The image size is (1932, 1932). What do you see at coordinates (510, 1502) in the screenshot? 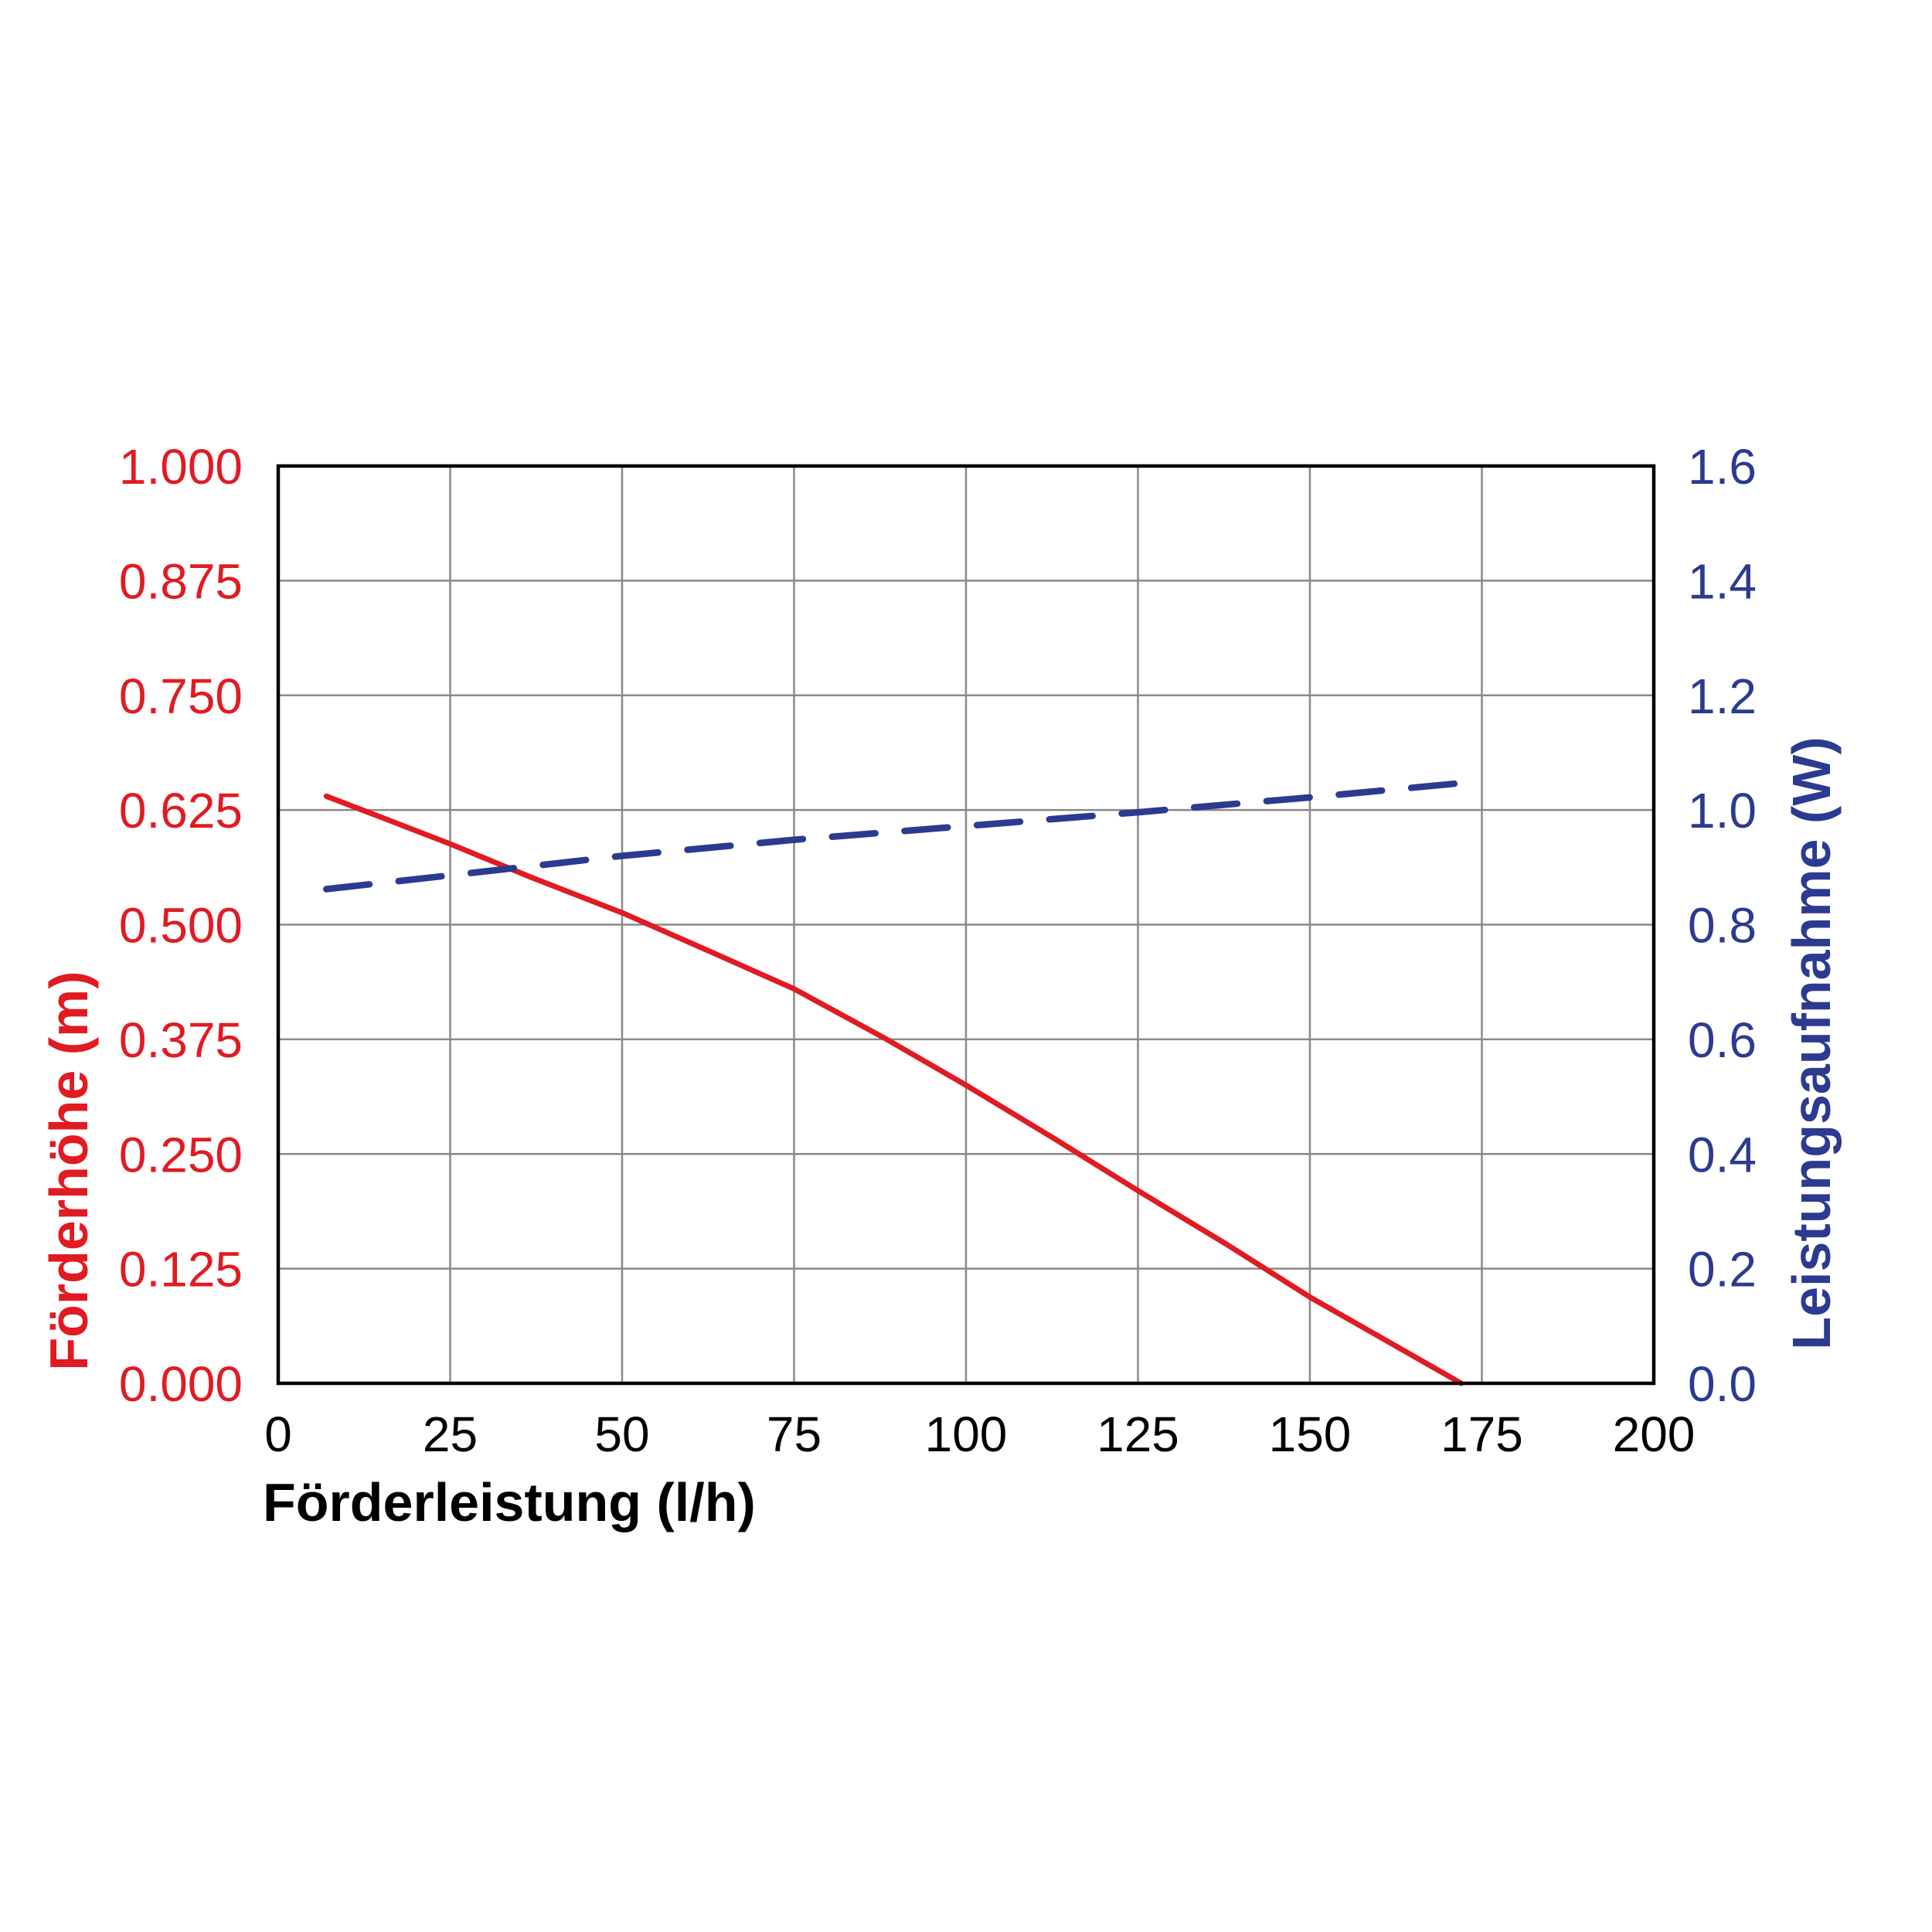
I see `x-axis-title: Förderleistung (l/h)` at bounding box center [510, 1502].